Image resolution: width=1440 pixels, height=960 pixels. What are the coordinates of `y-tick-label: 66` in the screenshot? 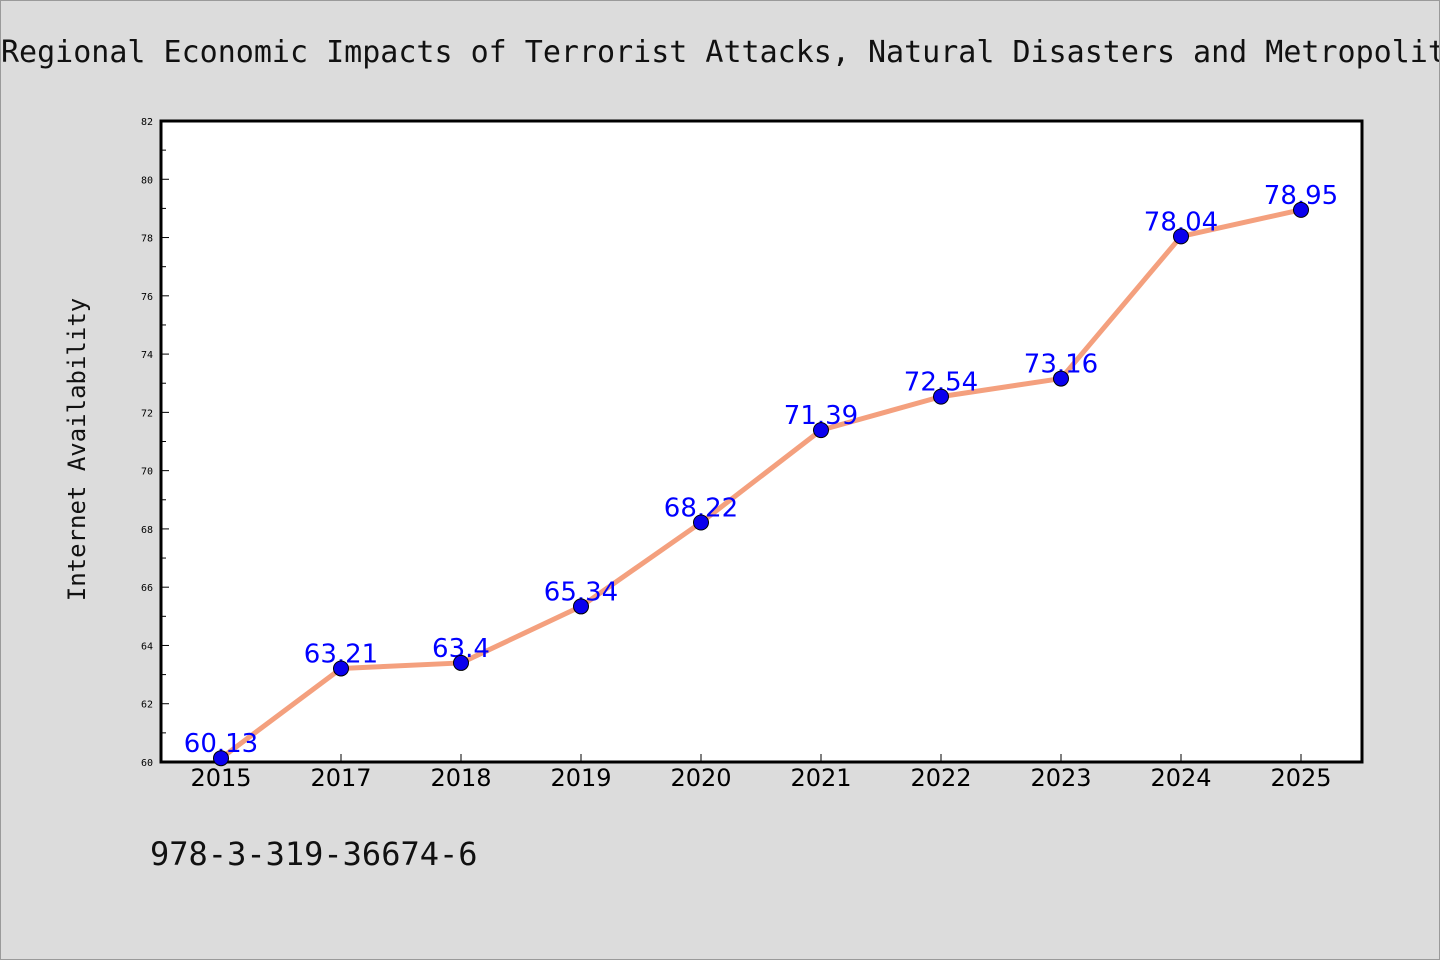 It's located at (147, 588).